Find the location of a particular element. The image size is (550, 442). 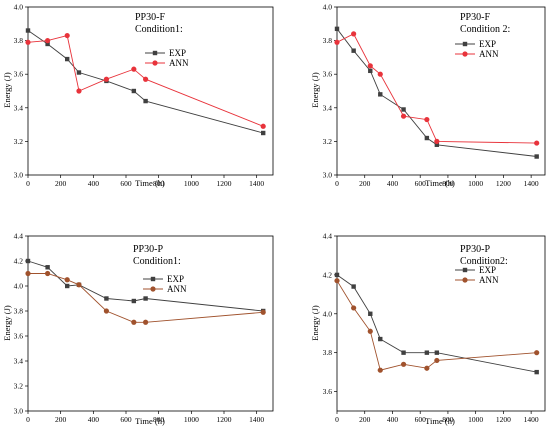

panel-title-line: Condition 2: is located at coordinates (485, 29).